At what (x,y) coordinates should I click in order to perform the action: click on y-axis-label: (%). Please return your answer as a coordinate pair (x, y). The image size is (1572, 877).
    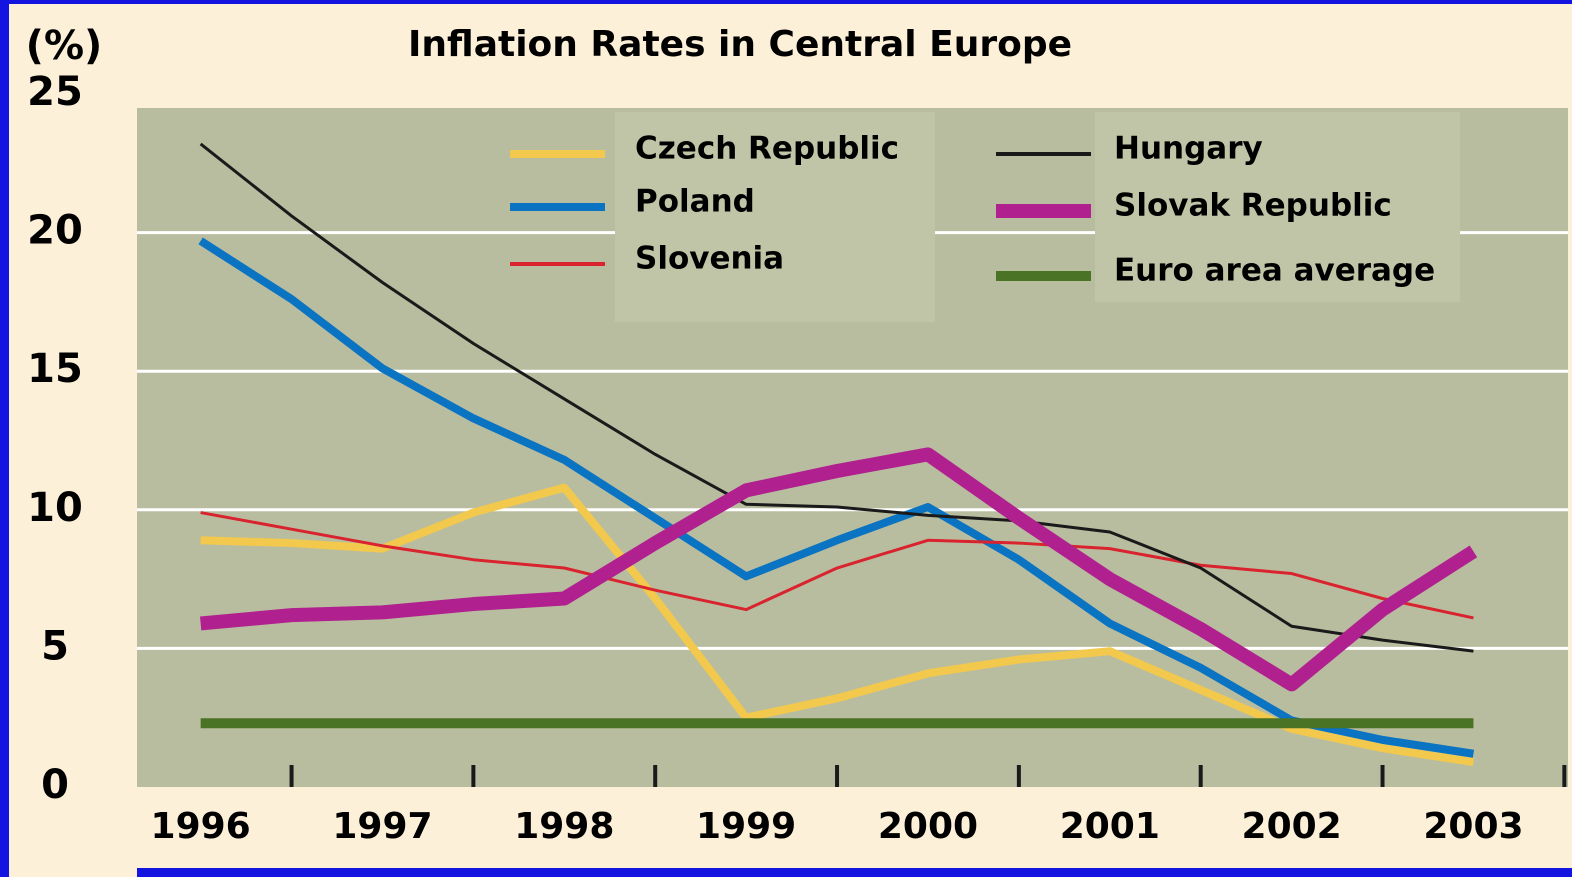
    Looking at the image, I should click on (64, 46).